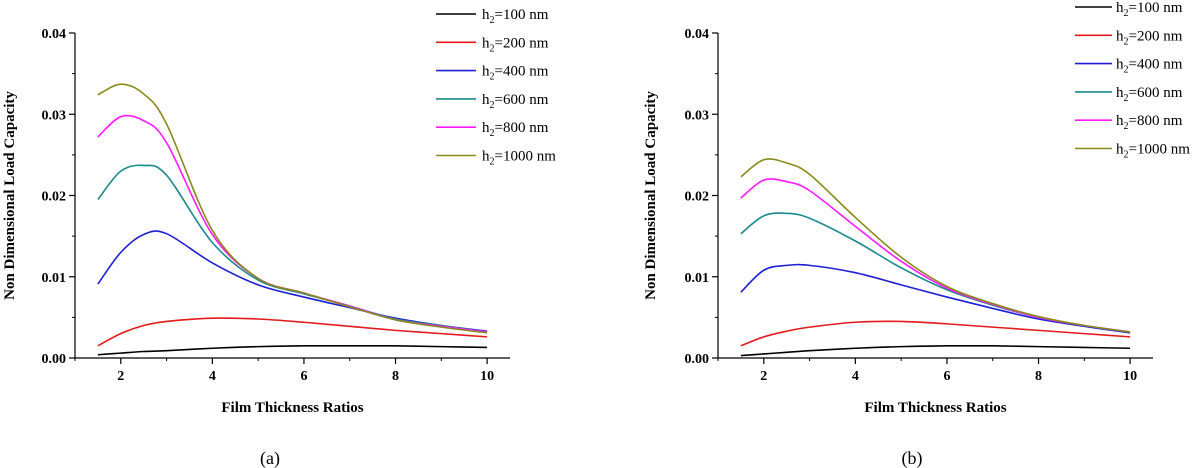  Describe the element at coordinates (912, 458) in the screenshot. I see `panel-label: (b)` at that location.